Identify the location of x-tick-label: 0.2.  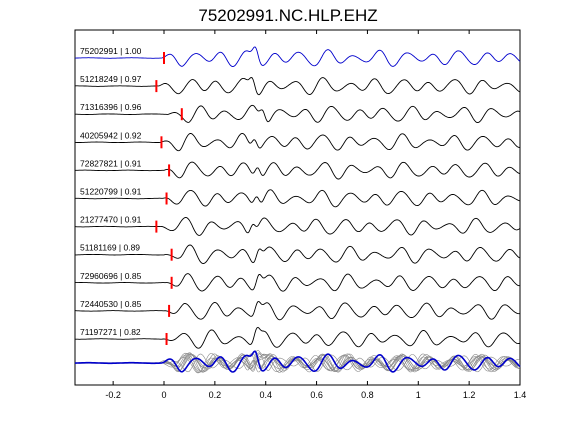
(215, 395).